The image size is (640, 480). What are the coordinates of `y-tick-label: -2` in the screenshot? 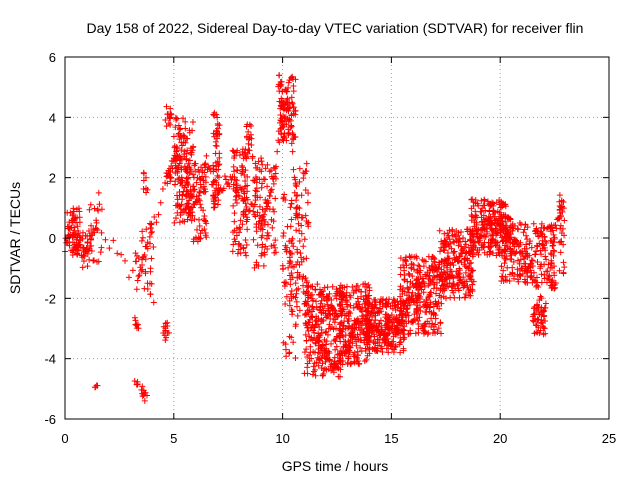 It's located at (50, 298).